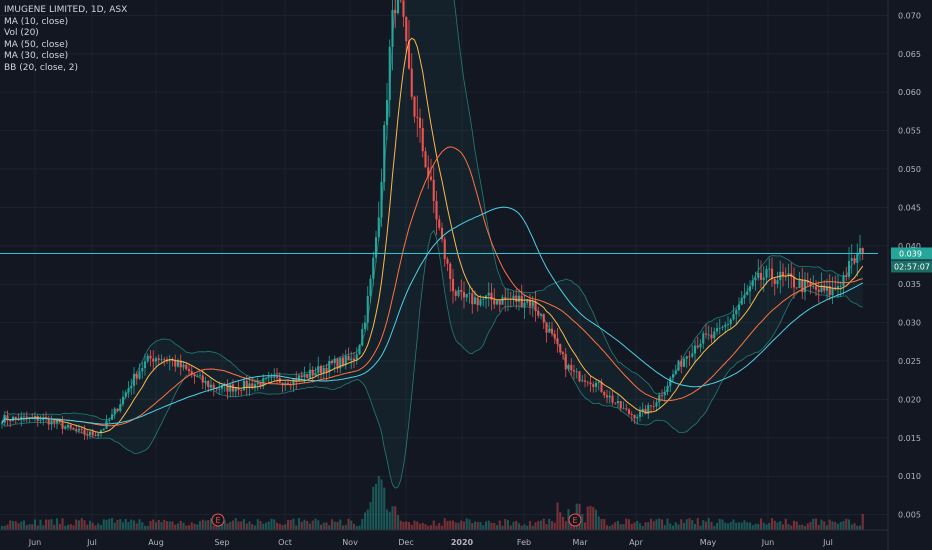 The height and width of the screenshot is (550, 932). Describe the element at coordinates (21, 33) in the screenshot. I see `legend-vol: Vol (20)` at that location.